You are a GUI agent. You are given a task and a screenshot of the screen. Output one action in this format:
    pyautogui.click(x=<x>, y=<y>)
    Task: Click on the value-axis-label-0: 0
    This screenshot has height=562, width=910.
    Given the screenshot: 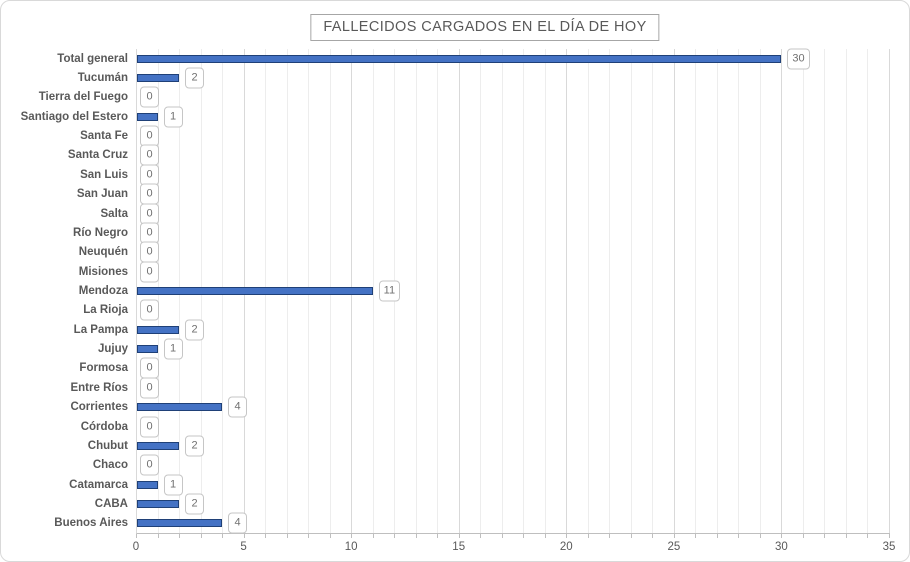 What is the action you would take?
    pyautogui.click(x=136, y=547)
    